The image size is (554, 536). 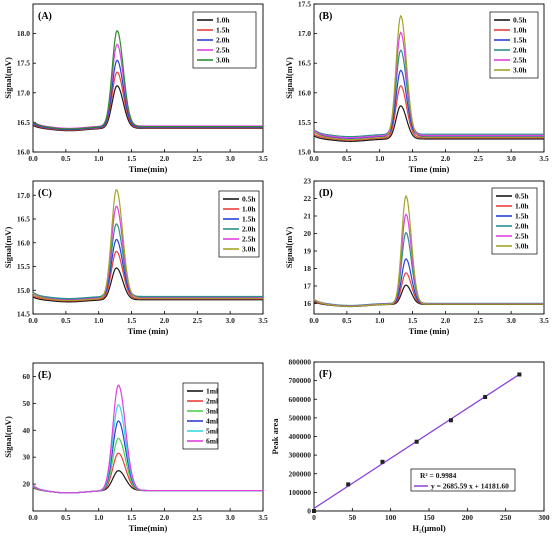 I want to click on panel-label: (E), so click(x=44, y=375).